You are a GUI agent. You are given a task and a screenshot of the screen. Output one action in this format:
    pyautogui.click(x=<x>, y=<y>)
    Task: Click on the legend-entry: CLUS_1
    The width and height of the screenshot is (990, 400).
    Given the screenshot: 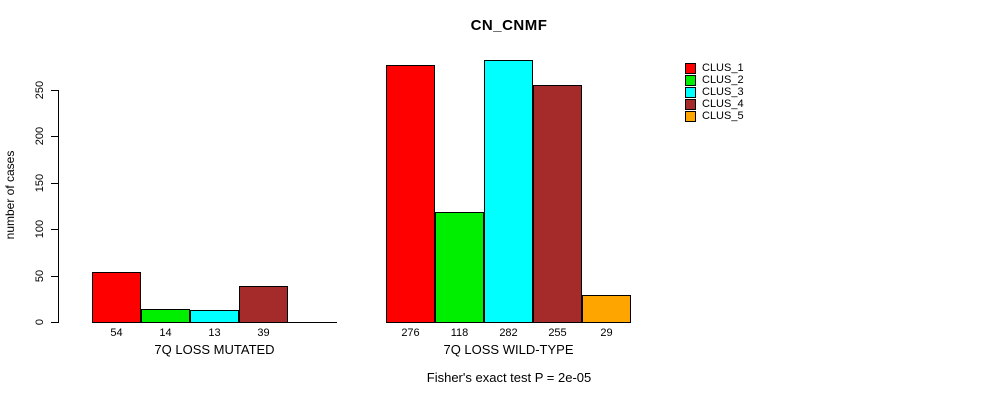 What is the action you would take?
    pyautogui.click(x=714, y=68)
    